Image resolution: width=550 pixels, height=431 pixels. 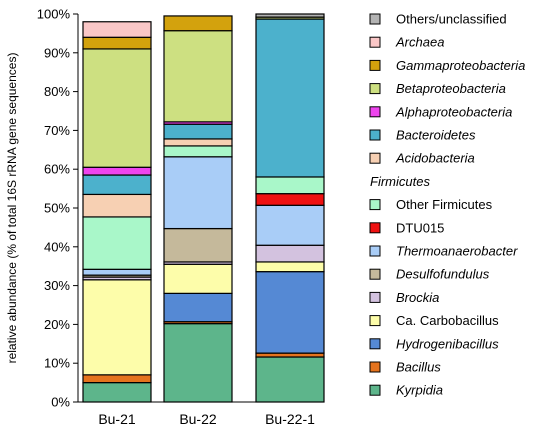 What do you see at coordinates (451, 19) in the screenshot?
I see `legend-label: Others/unclassified` at bounding box center [451, 19].